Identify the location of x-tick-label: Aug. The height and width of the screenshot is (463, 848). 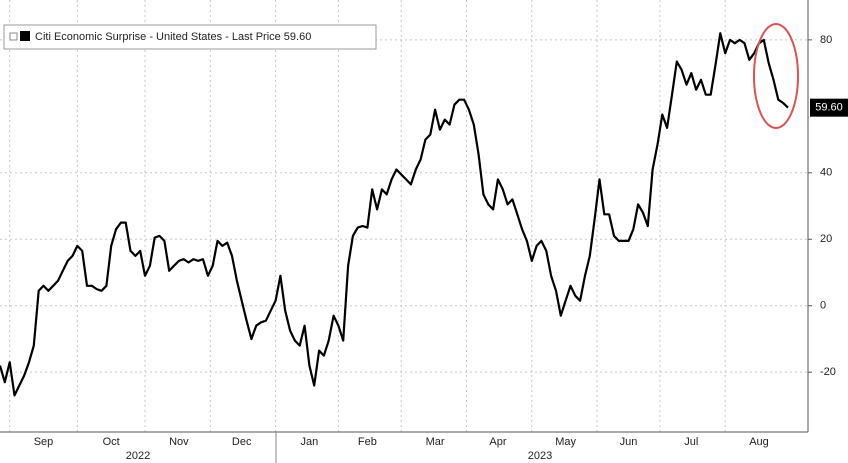
(759, 442).